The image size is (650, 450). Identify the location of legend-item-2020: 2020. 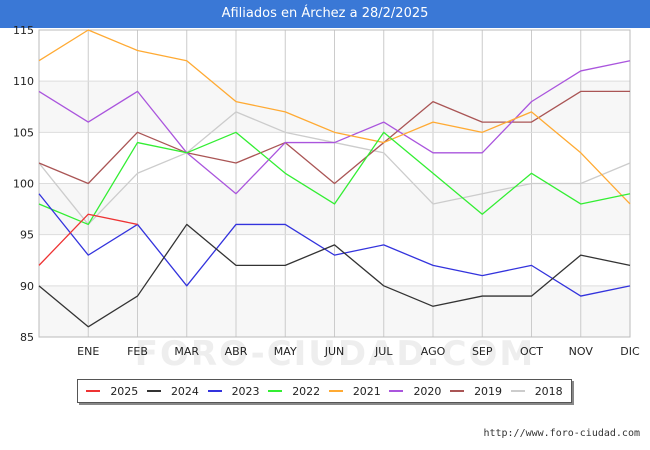
(415, 391).